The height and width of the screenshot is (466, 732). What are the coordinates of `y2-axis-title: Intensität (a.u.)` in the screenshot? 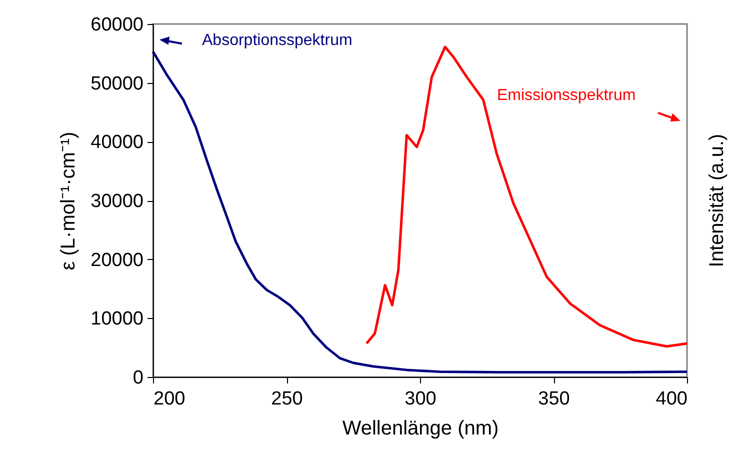 It's located at (717, 201).